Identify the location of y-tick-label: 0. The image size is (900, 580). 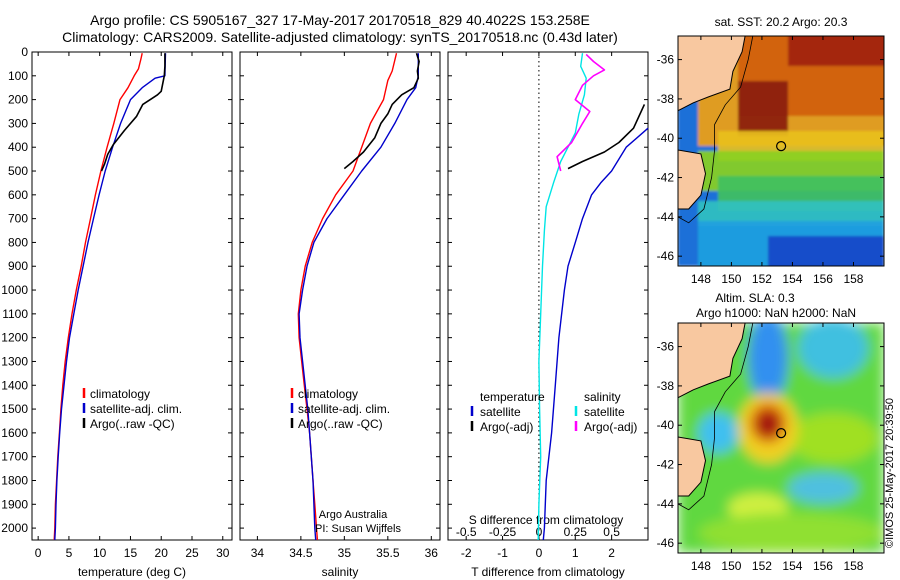
(24, 52).